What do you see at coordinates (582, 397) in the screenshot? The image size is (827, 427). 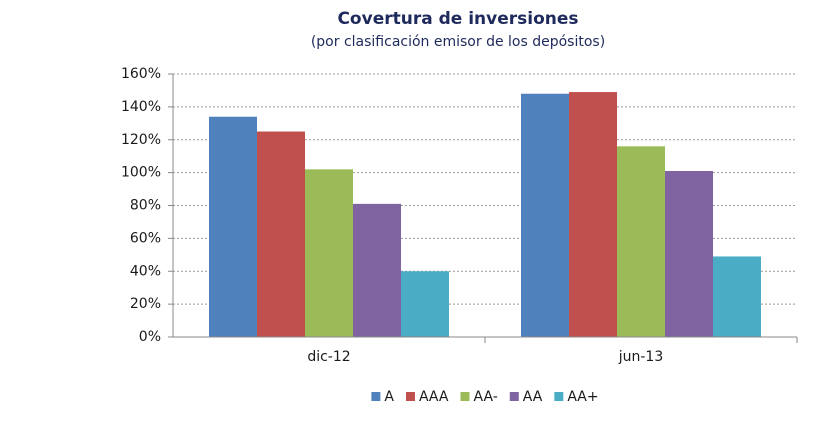 I see `legend-label: AA+` at bounding box center [582, 397].